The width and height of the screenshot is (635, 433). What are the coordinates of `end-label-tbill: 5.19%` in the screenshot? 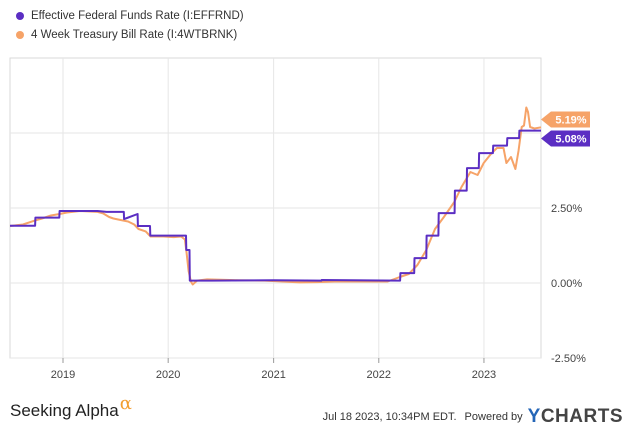 It's located at (565, 119).